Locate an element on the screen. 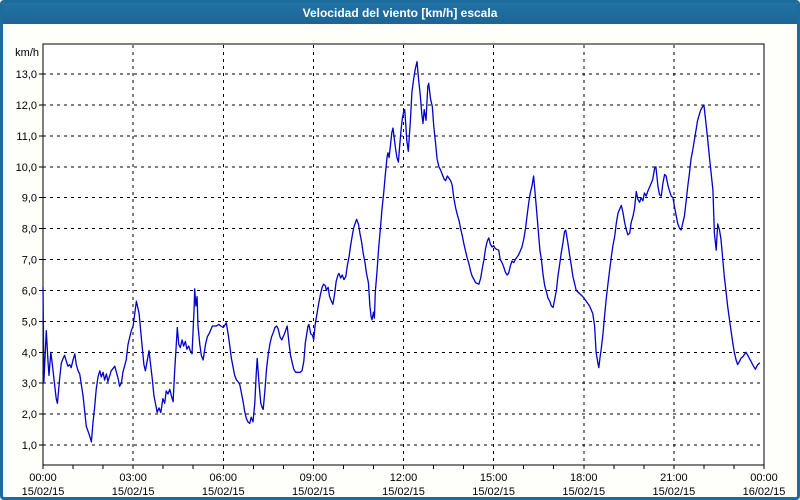 The image size is (800, 500). y-tick-label: 9,0 is located at coordinates (29, 199).